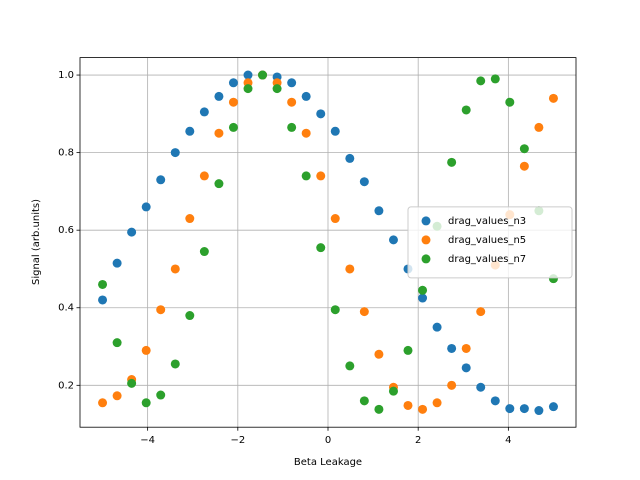  What do you see at coordinates (328, 440) in the screenshot?
I see `x-tick-label: 0` at bounding box center [328, 440].